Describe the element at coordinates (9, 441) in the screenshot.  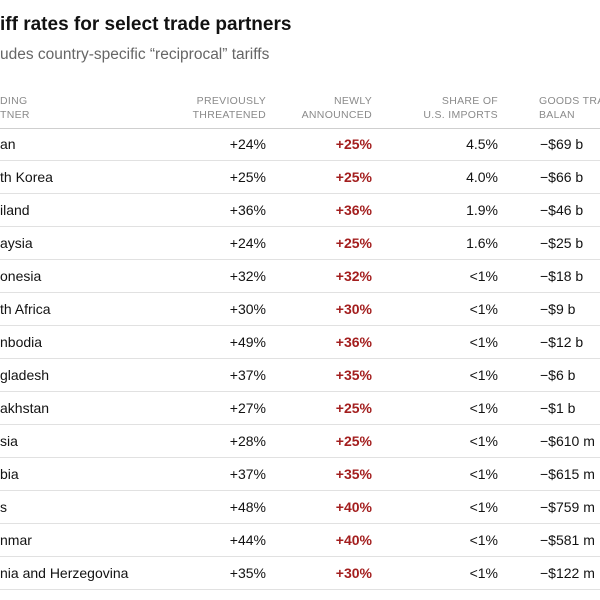
I see `partner-name: sia` at that location.